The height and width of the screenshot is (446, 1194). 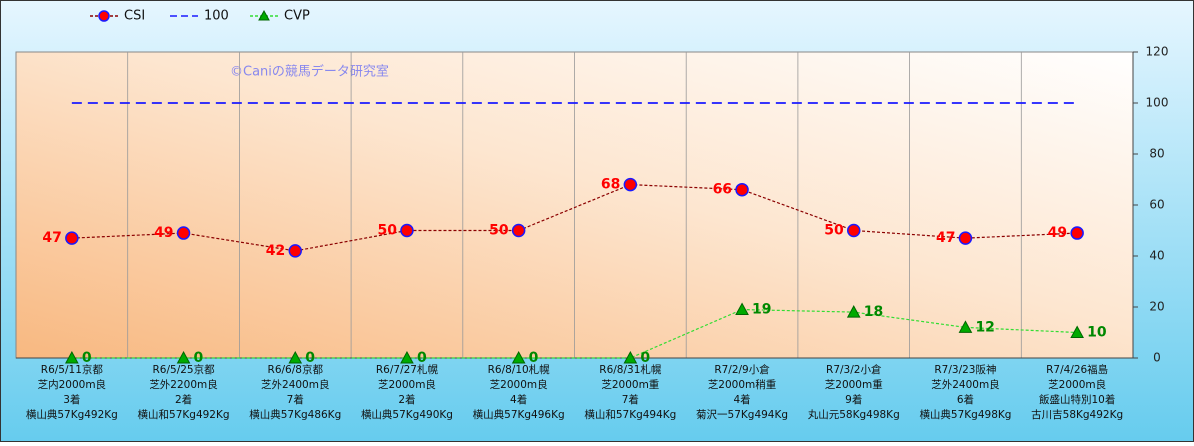 I want to click on x-tick-label: 横山典57Kg490Kg, so click(x=407, y=414).